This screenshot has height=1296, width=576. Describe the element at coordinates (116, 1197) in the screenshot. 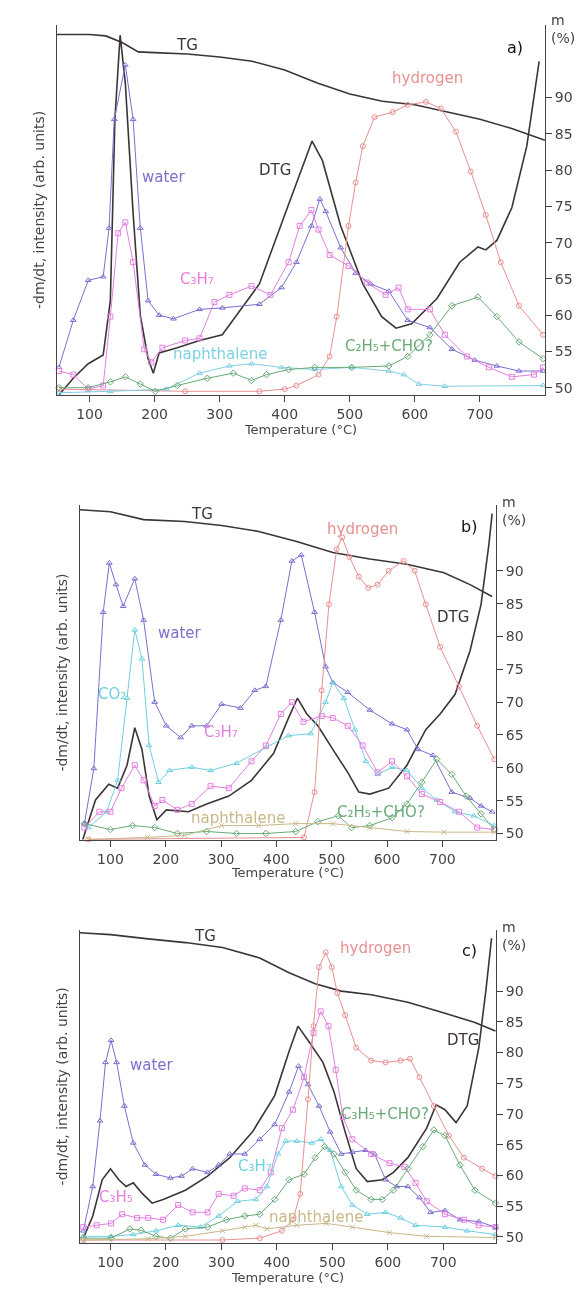

I see `series-label: C₃H₅` at that location.